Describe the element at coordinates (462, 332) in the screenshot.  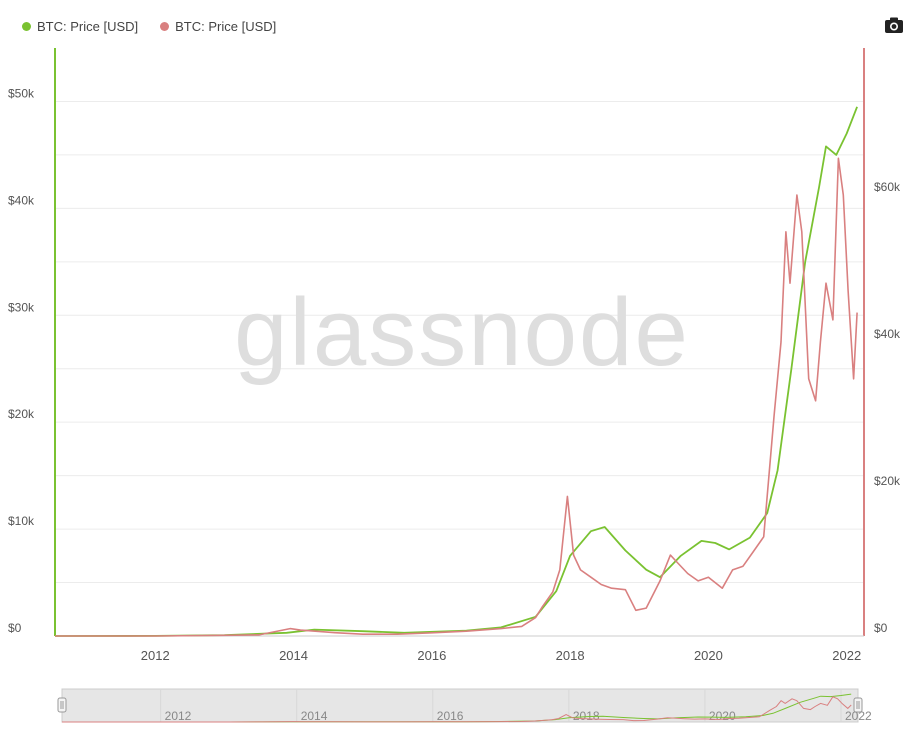
I see `watermark: glassnode` at that location.